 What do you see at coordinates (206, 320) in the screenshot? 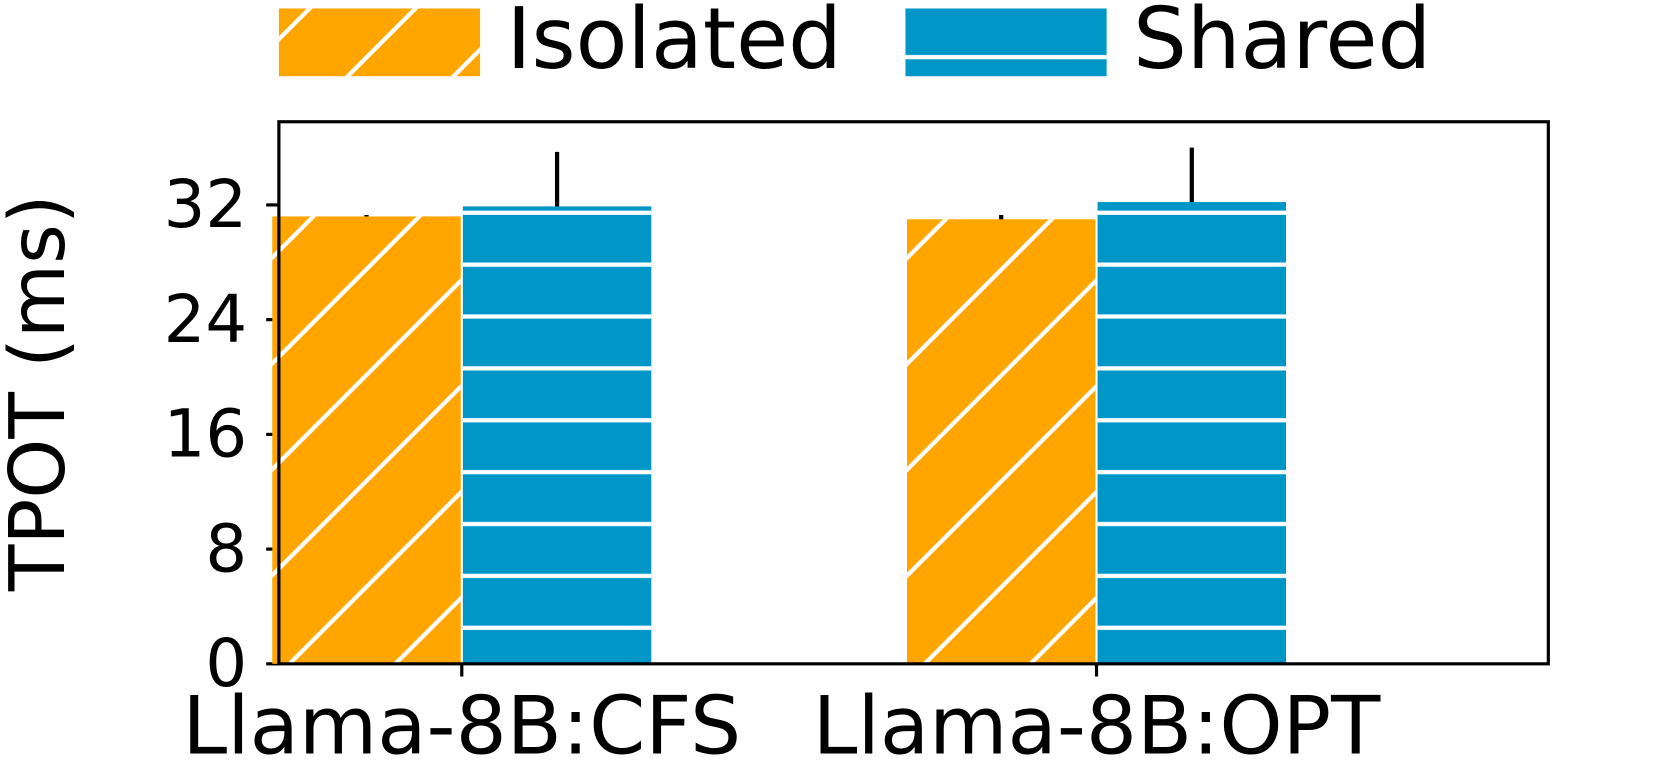
I see `y-tick-label: 24` at bounding box center [206, 320].